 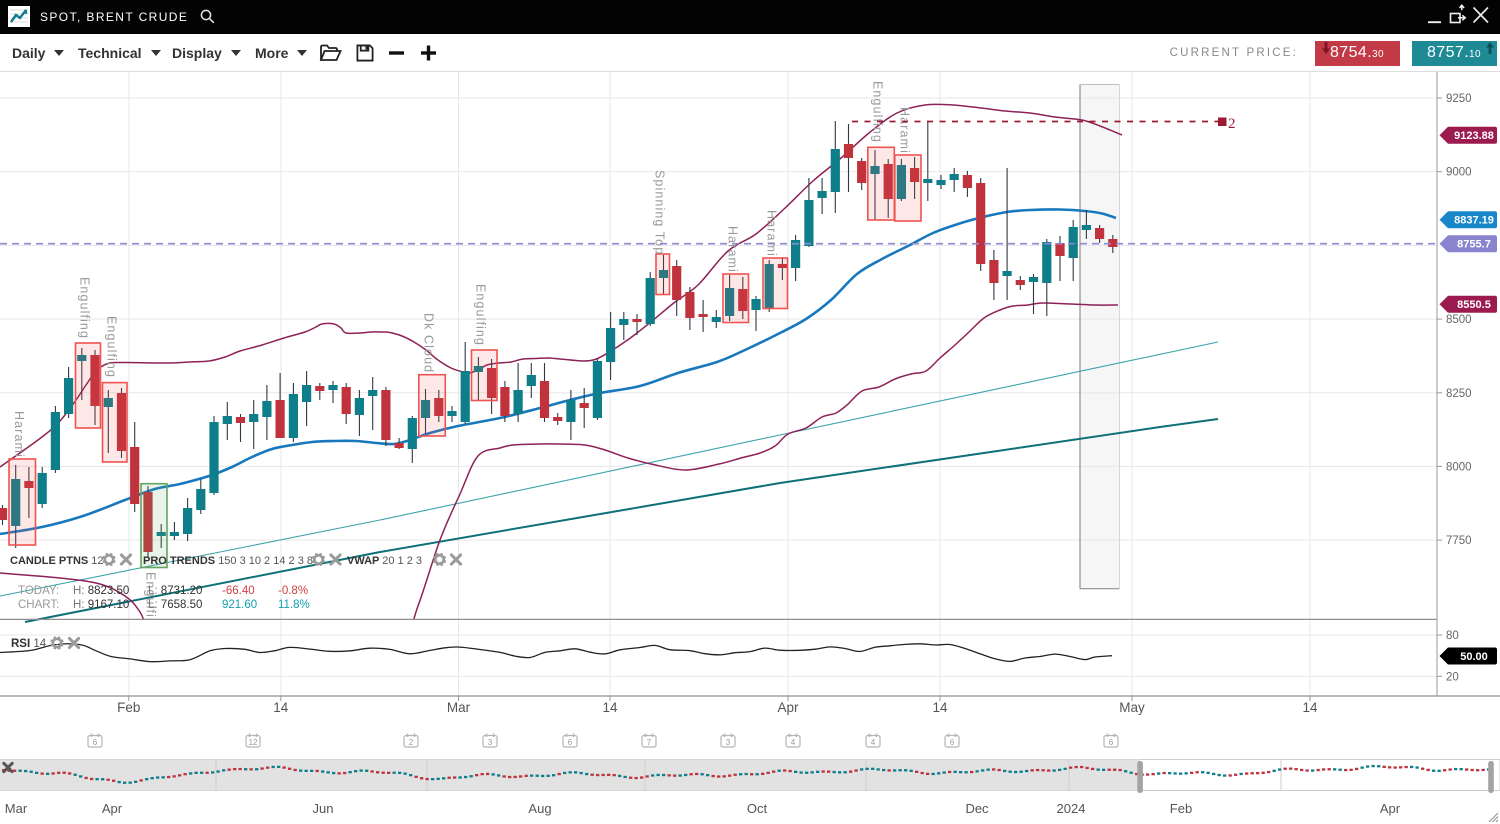 I want to click on svg-text: 8000, so click(x=1459, y=467).